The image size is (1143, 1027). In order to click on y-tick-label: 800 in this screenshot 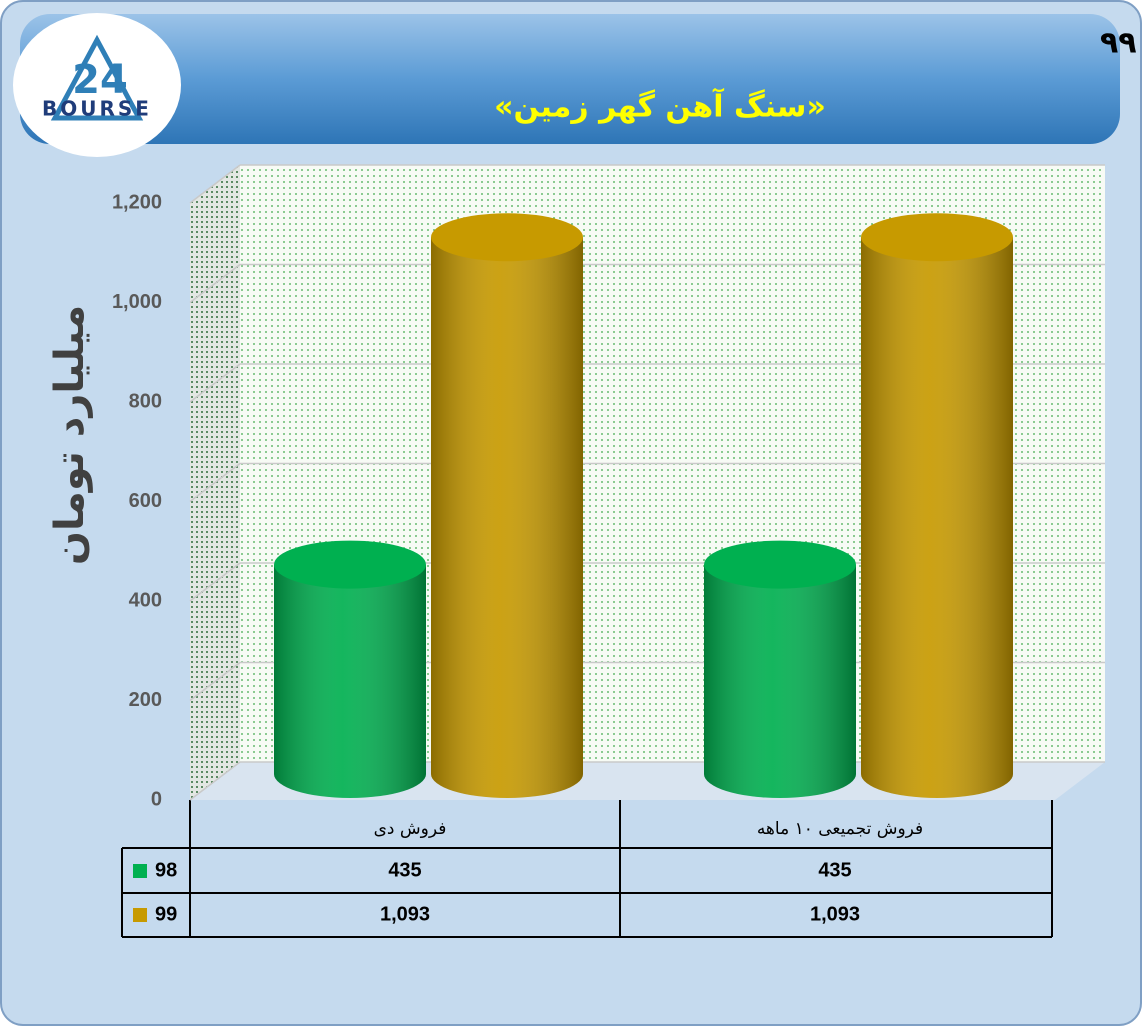, I will do `click(145, 401)`.